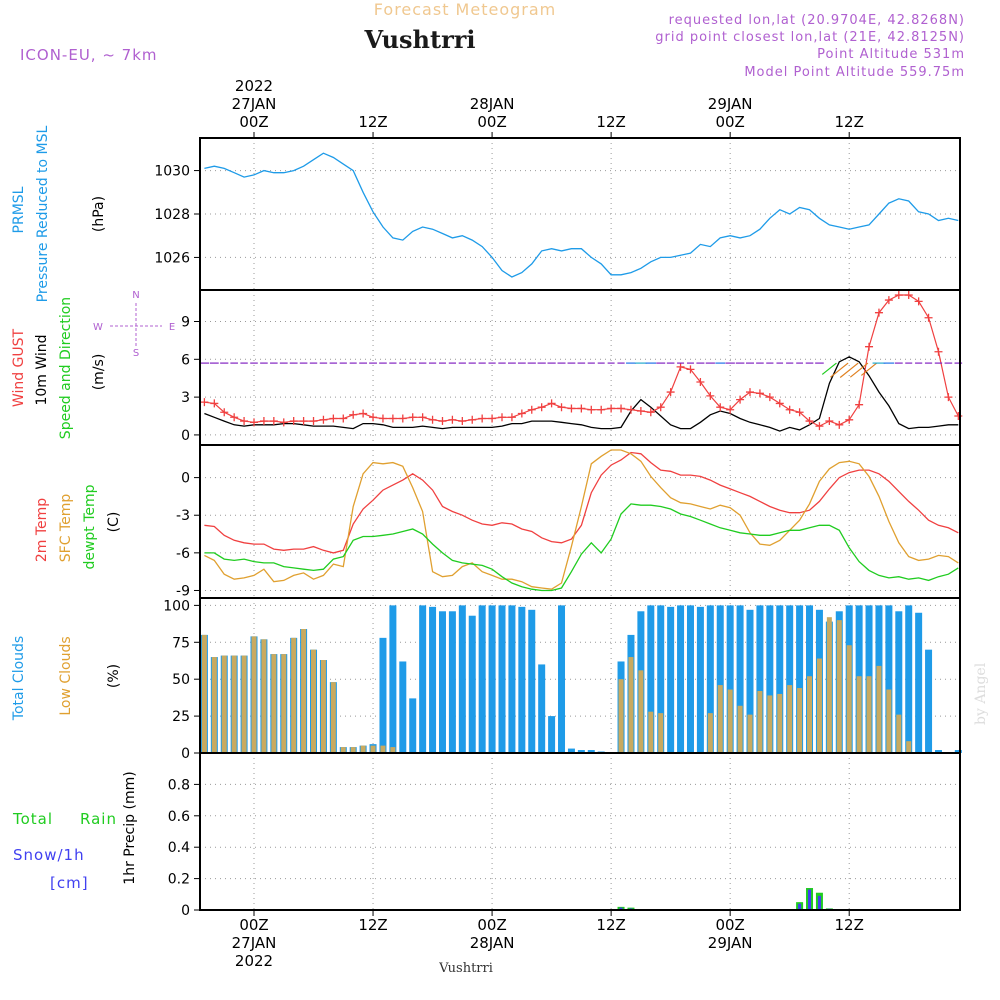 The image size is (1000, 1000). I want to click on wind-label-unit: (m/s), so click(99, 372).